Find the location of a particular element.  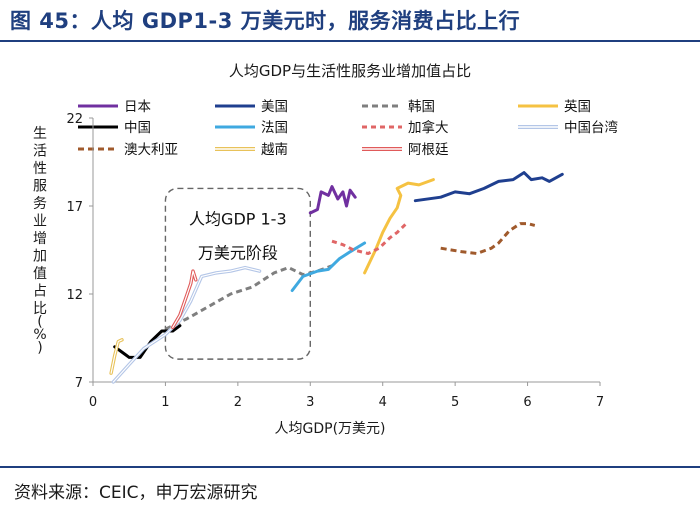

y-axis-label-text: 生活性服务业增加值占比(%) is located at coordinates (40, 241).